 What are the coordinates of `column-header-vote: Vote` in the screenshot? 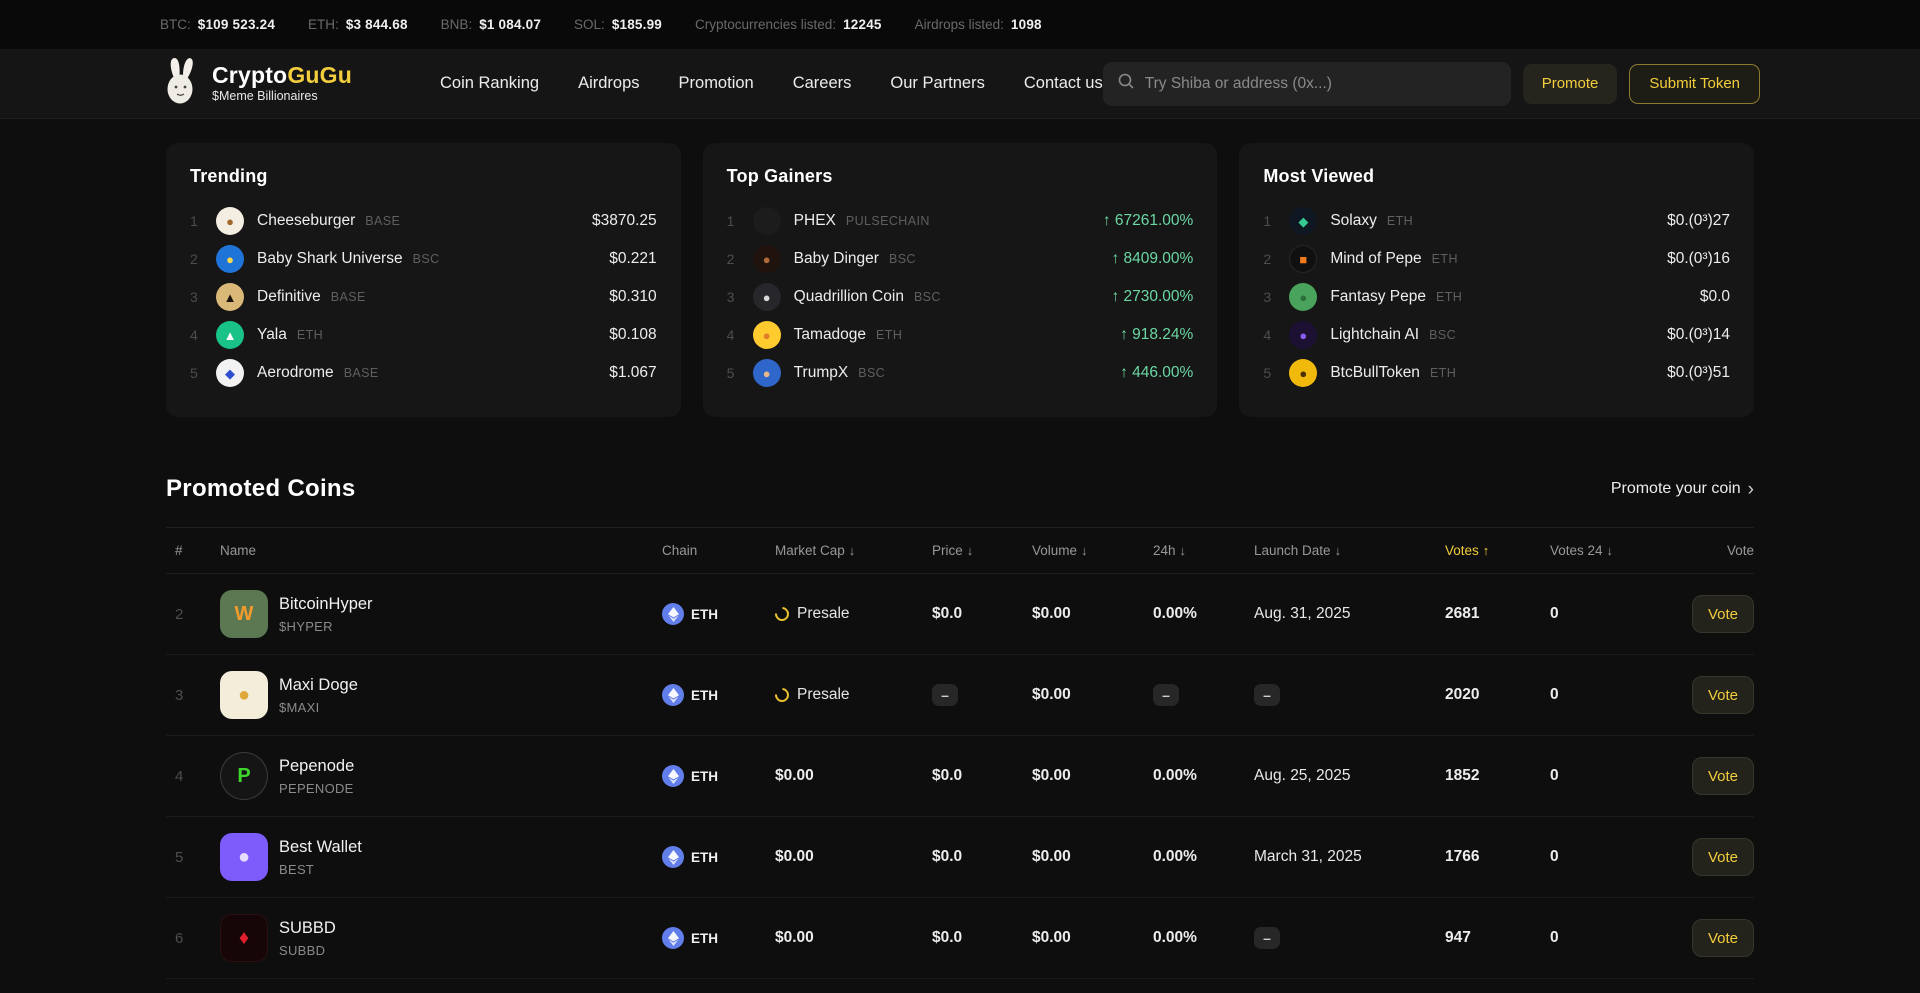 It's located at (1722, 550).